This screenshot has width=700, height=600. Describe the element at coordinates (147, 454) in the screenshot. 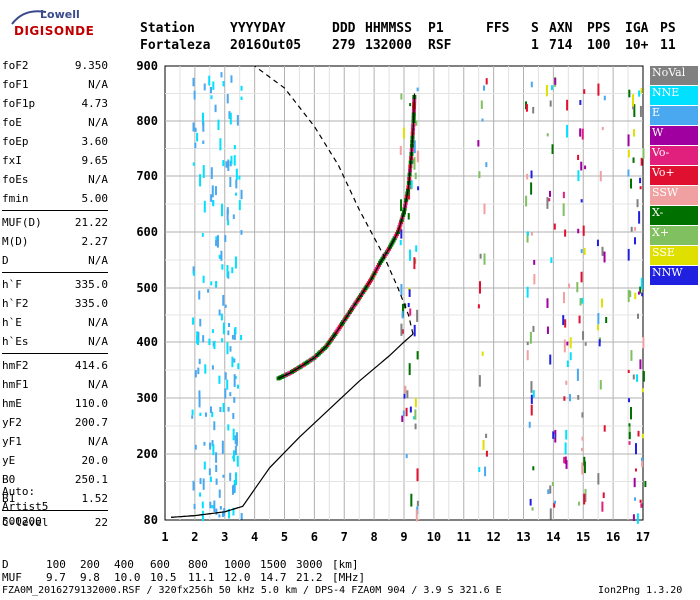

I see `y-tick-label: 200` at that location.